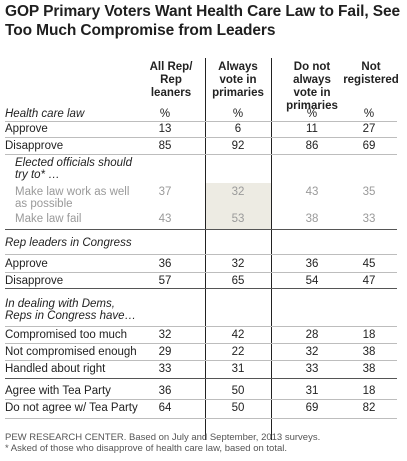  What do you see at coordinates (203, 204) in the screenshot?
I see `table-row: as possible` at bounding box center [203, 204].